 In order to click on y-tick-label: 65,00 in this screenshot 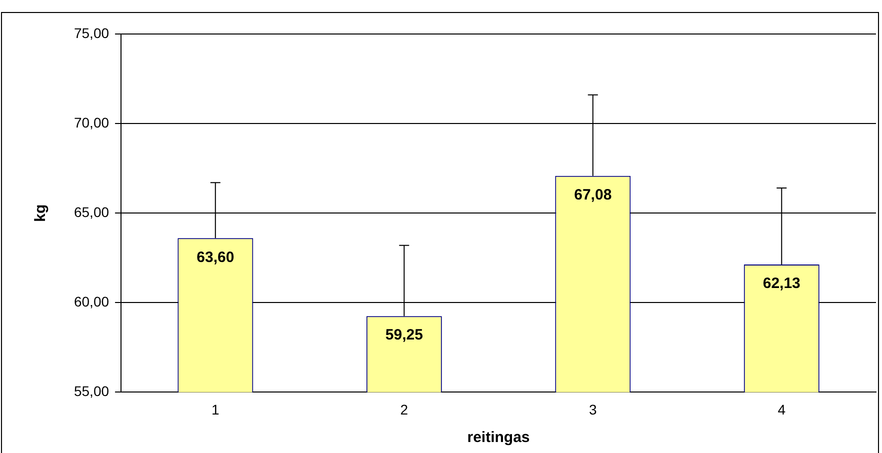, I will do `click(92, 212)`.